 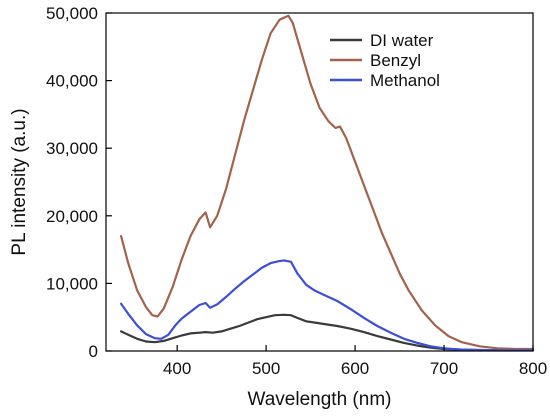 I want to click on y-tick-label: 0, so click(x=93, y=351).